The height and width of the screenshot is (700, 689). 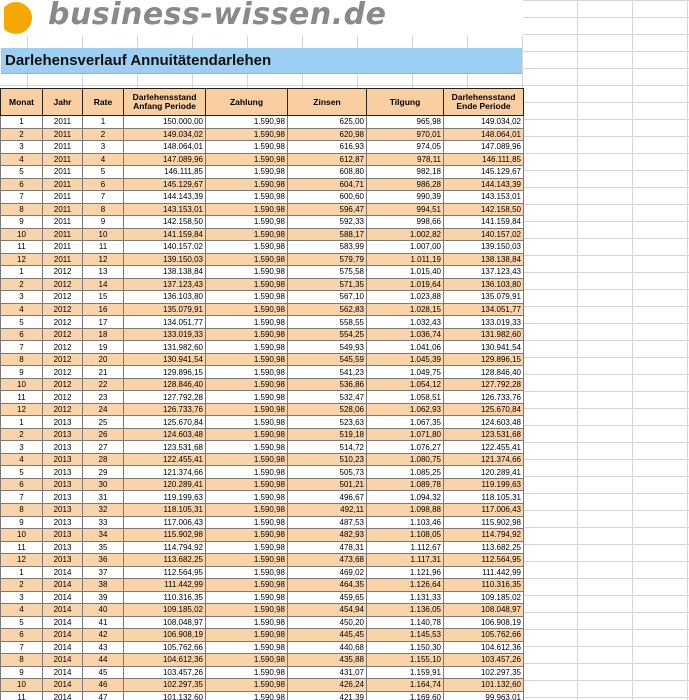 What do you see at coordinates (327, 672) in the screenshot?
I see `cell-zinsen: 431,07` at bounding box center [327, 672].